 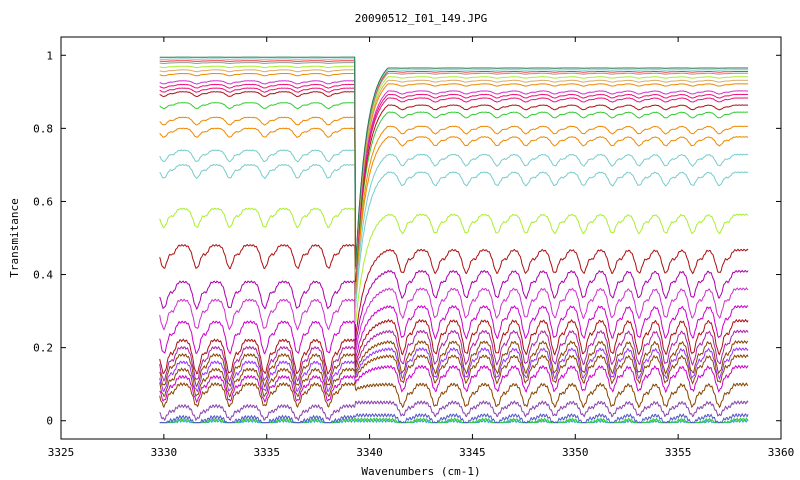 I want to click on x-tick-label: 3345, so click(x=472, y=452).